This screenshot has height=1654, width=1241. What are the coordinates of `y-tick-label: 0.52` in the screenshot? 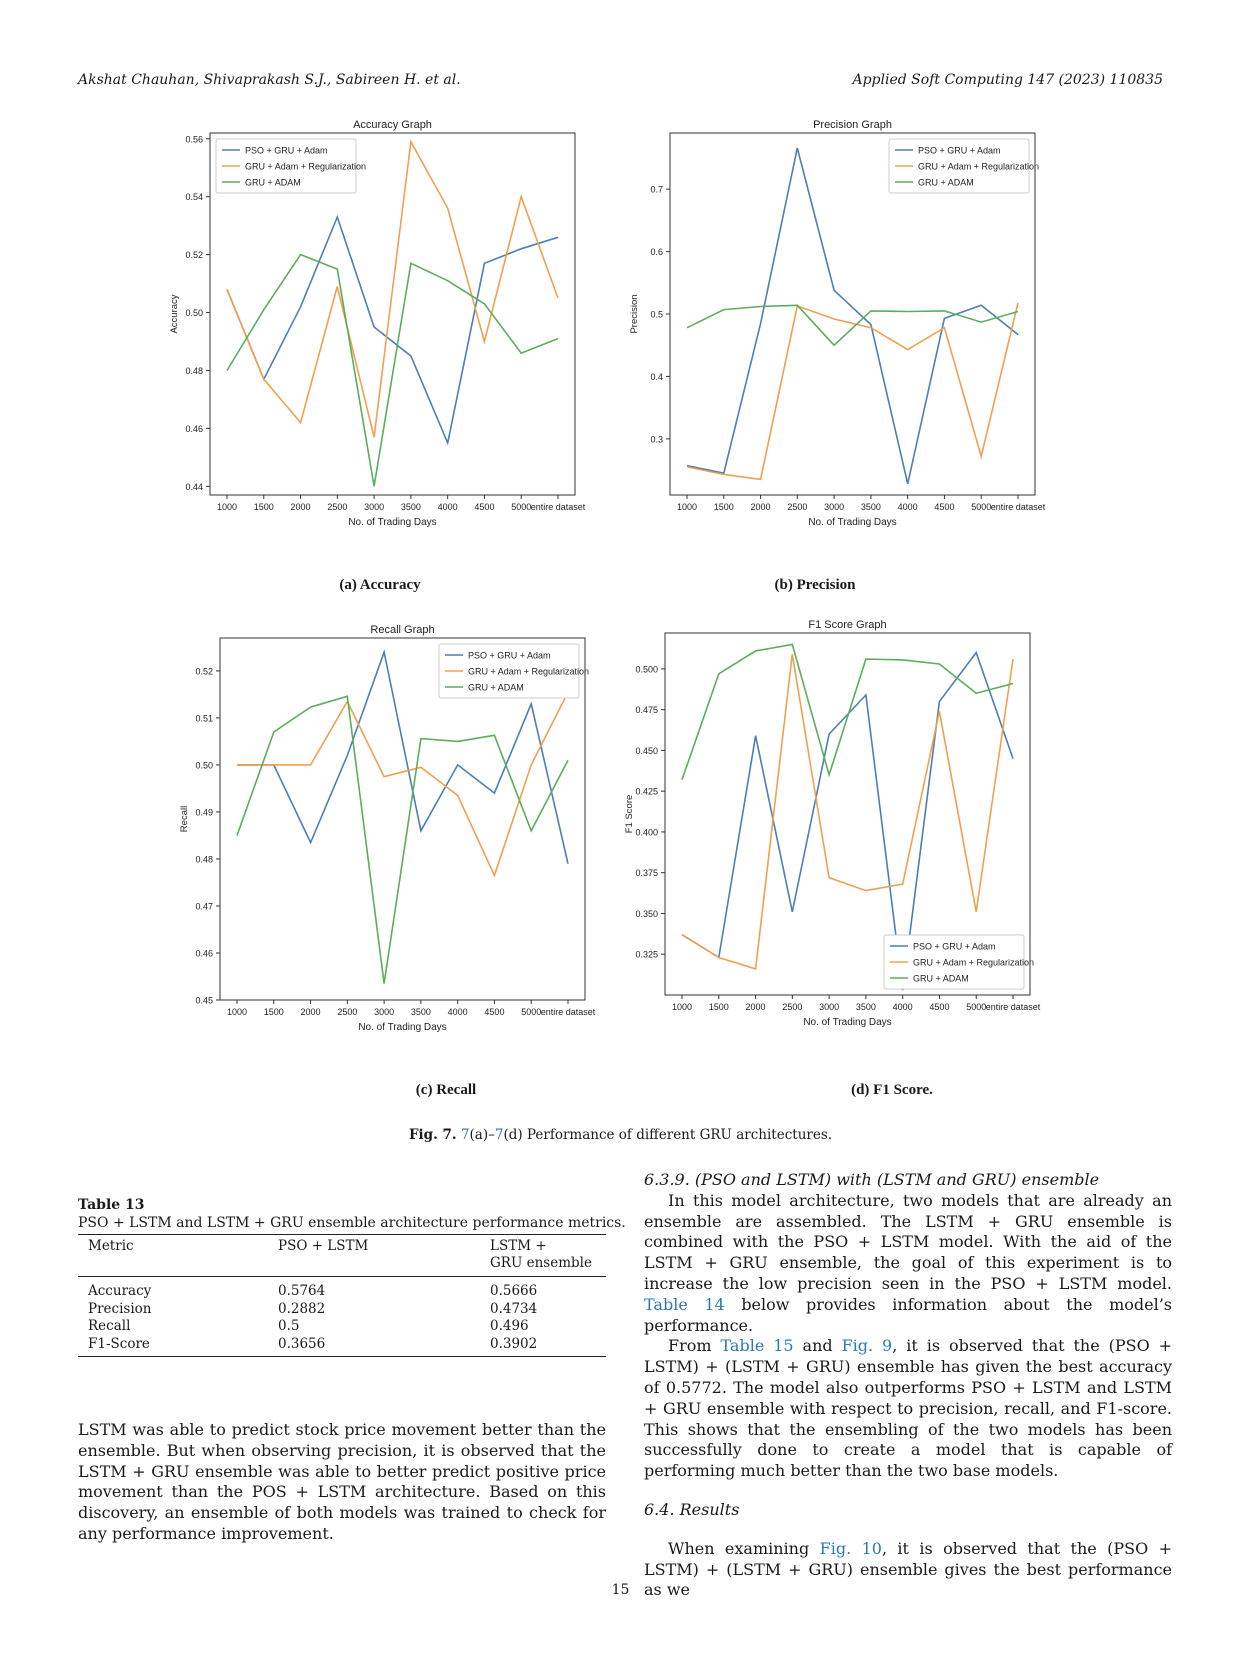 It's located at (204, 671).